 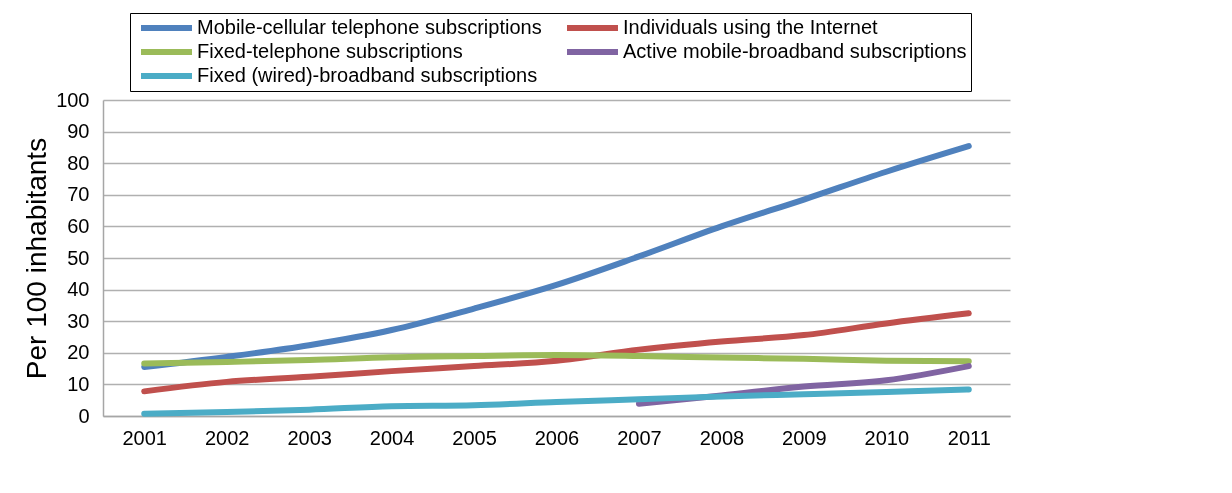 What do you see at coordinates (84, 415) in the screenshot?
I see `y-tick-label: 0` at bounding box center [84, 415].